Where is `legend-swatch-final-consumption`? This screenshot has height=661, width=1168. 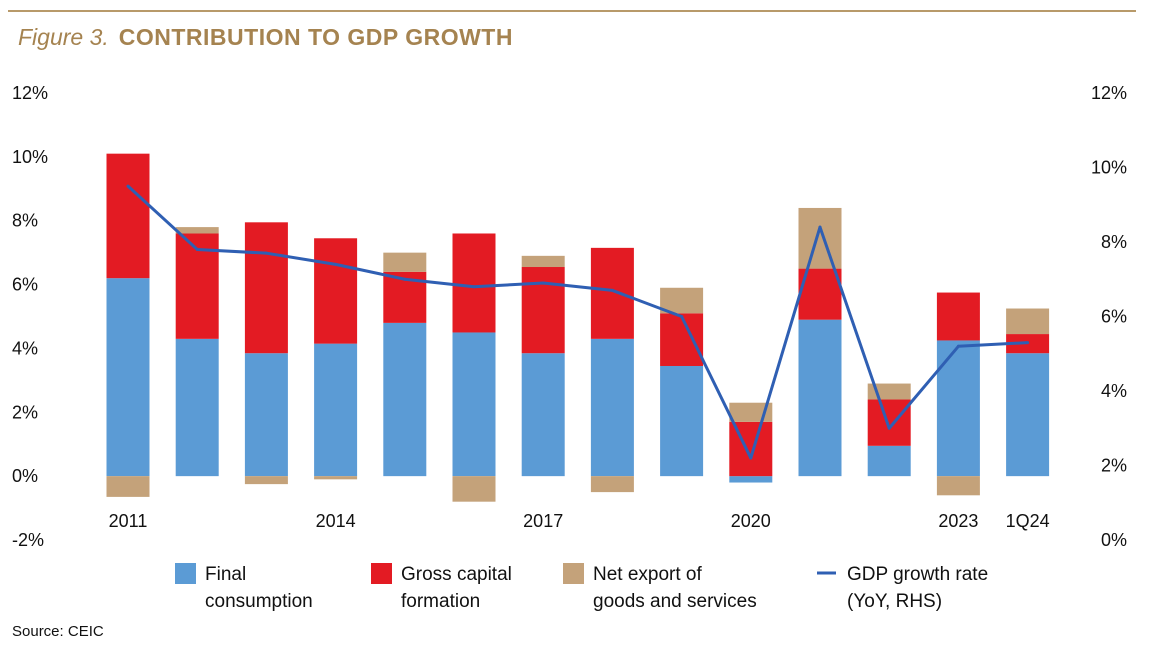
legend-swatch-final-consumption is located at coordinates (185, 573).